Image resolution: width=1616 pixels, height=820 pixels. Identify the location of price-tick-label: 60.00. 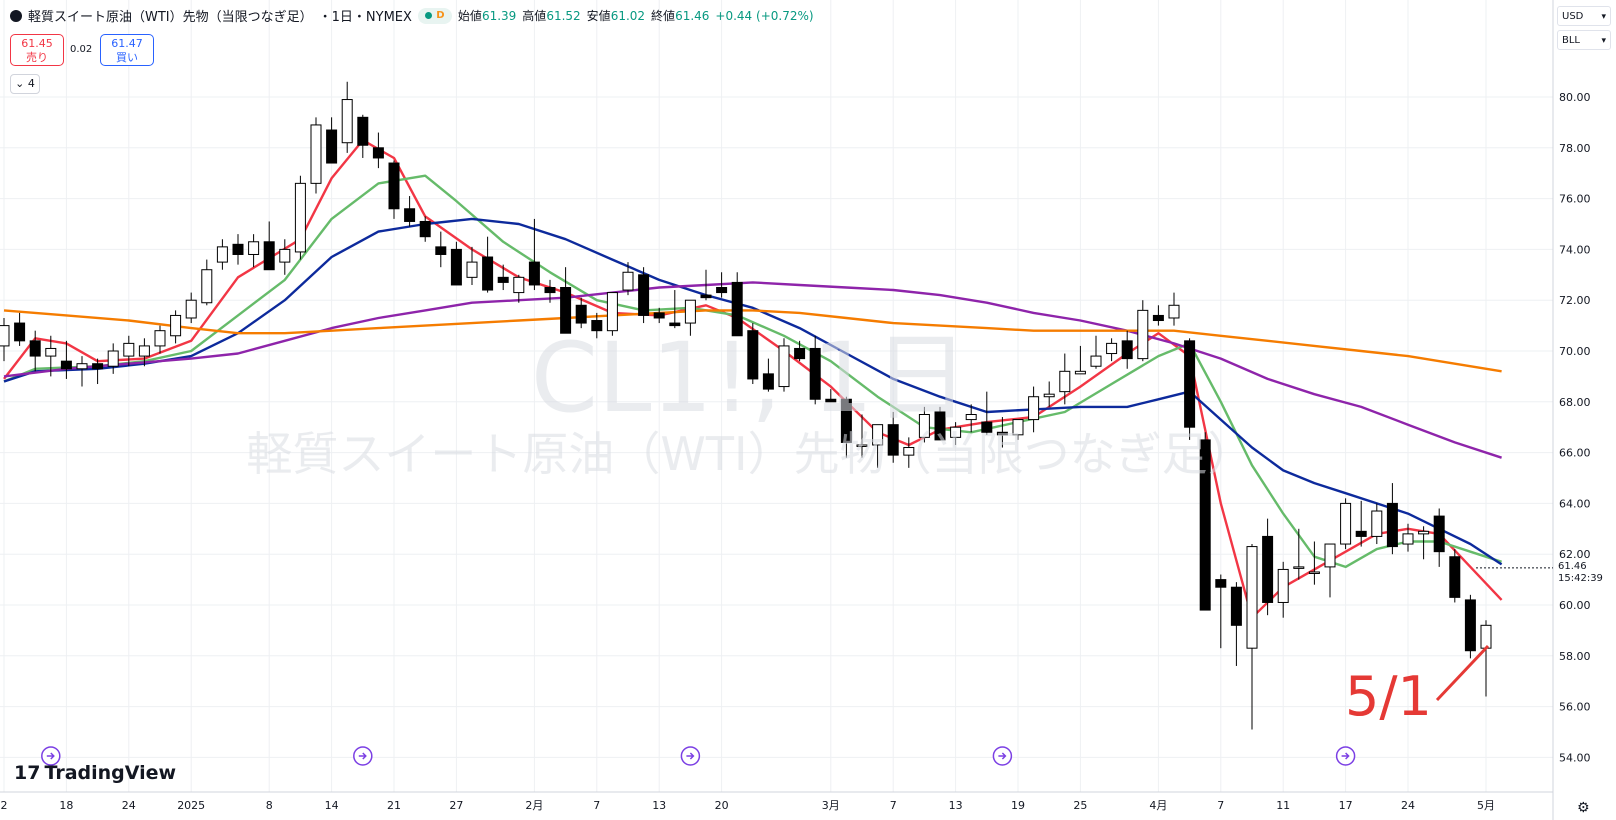
(1575, 605).